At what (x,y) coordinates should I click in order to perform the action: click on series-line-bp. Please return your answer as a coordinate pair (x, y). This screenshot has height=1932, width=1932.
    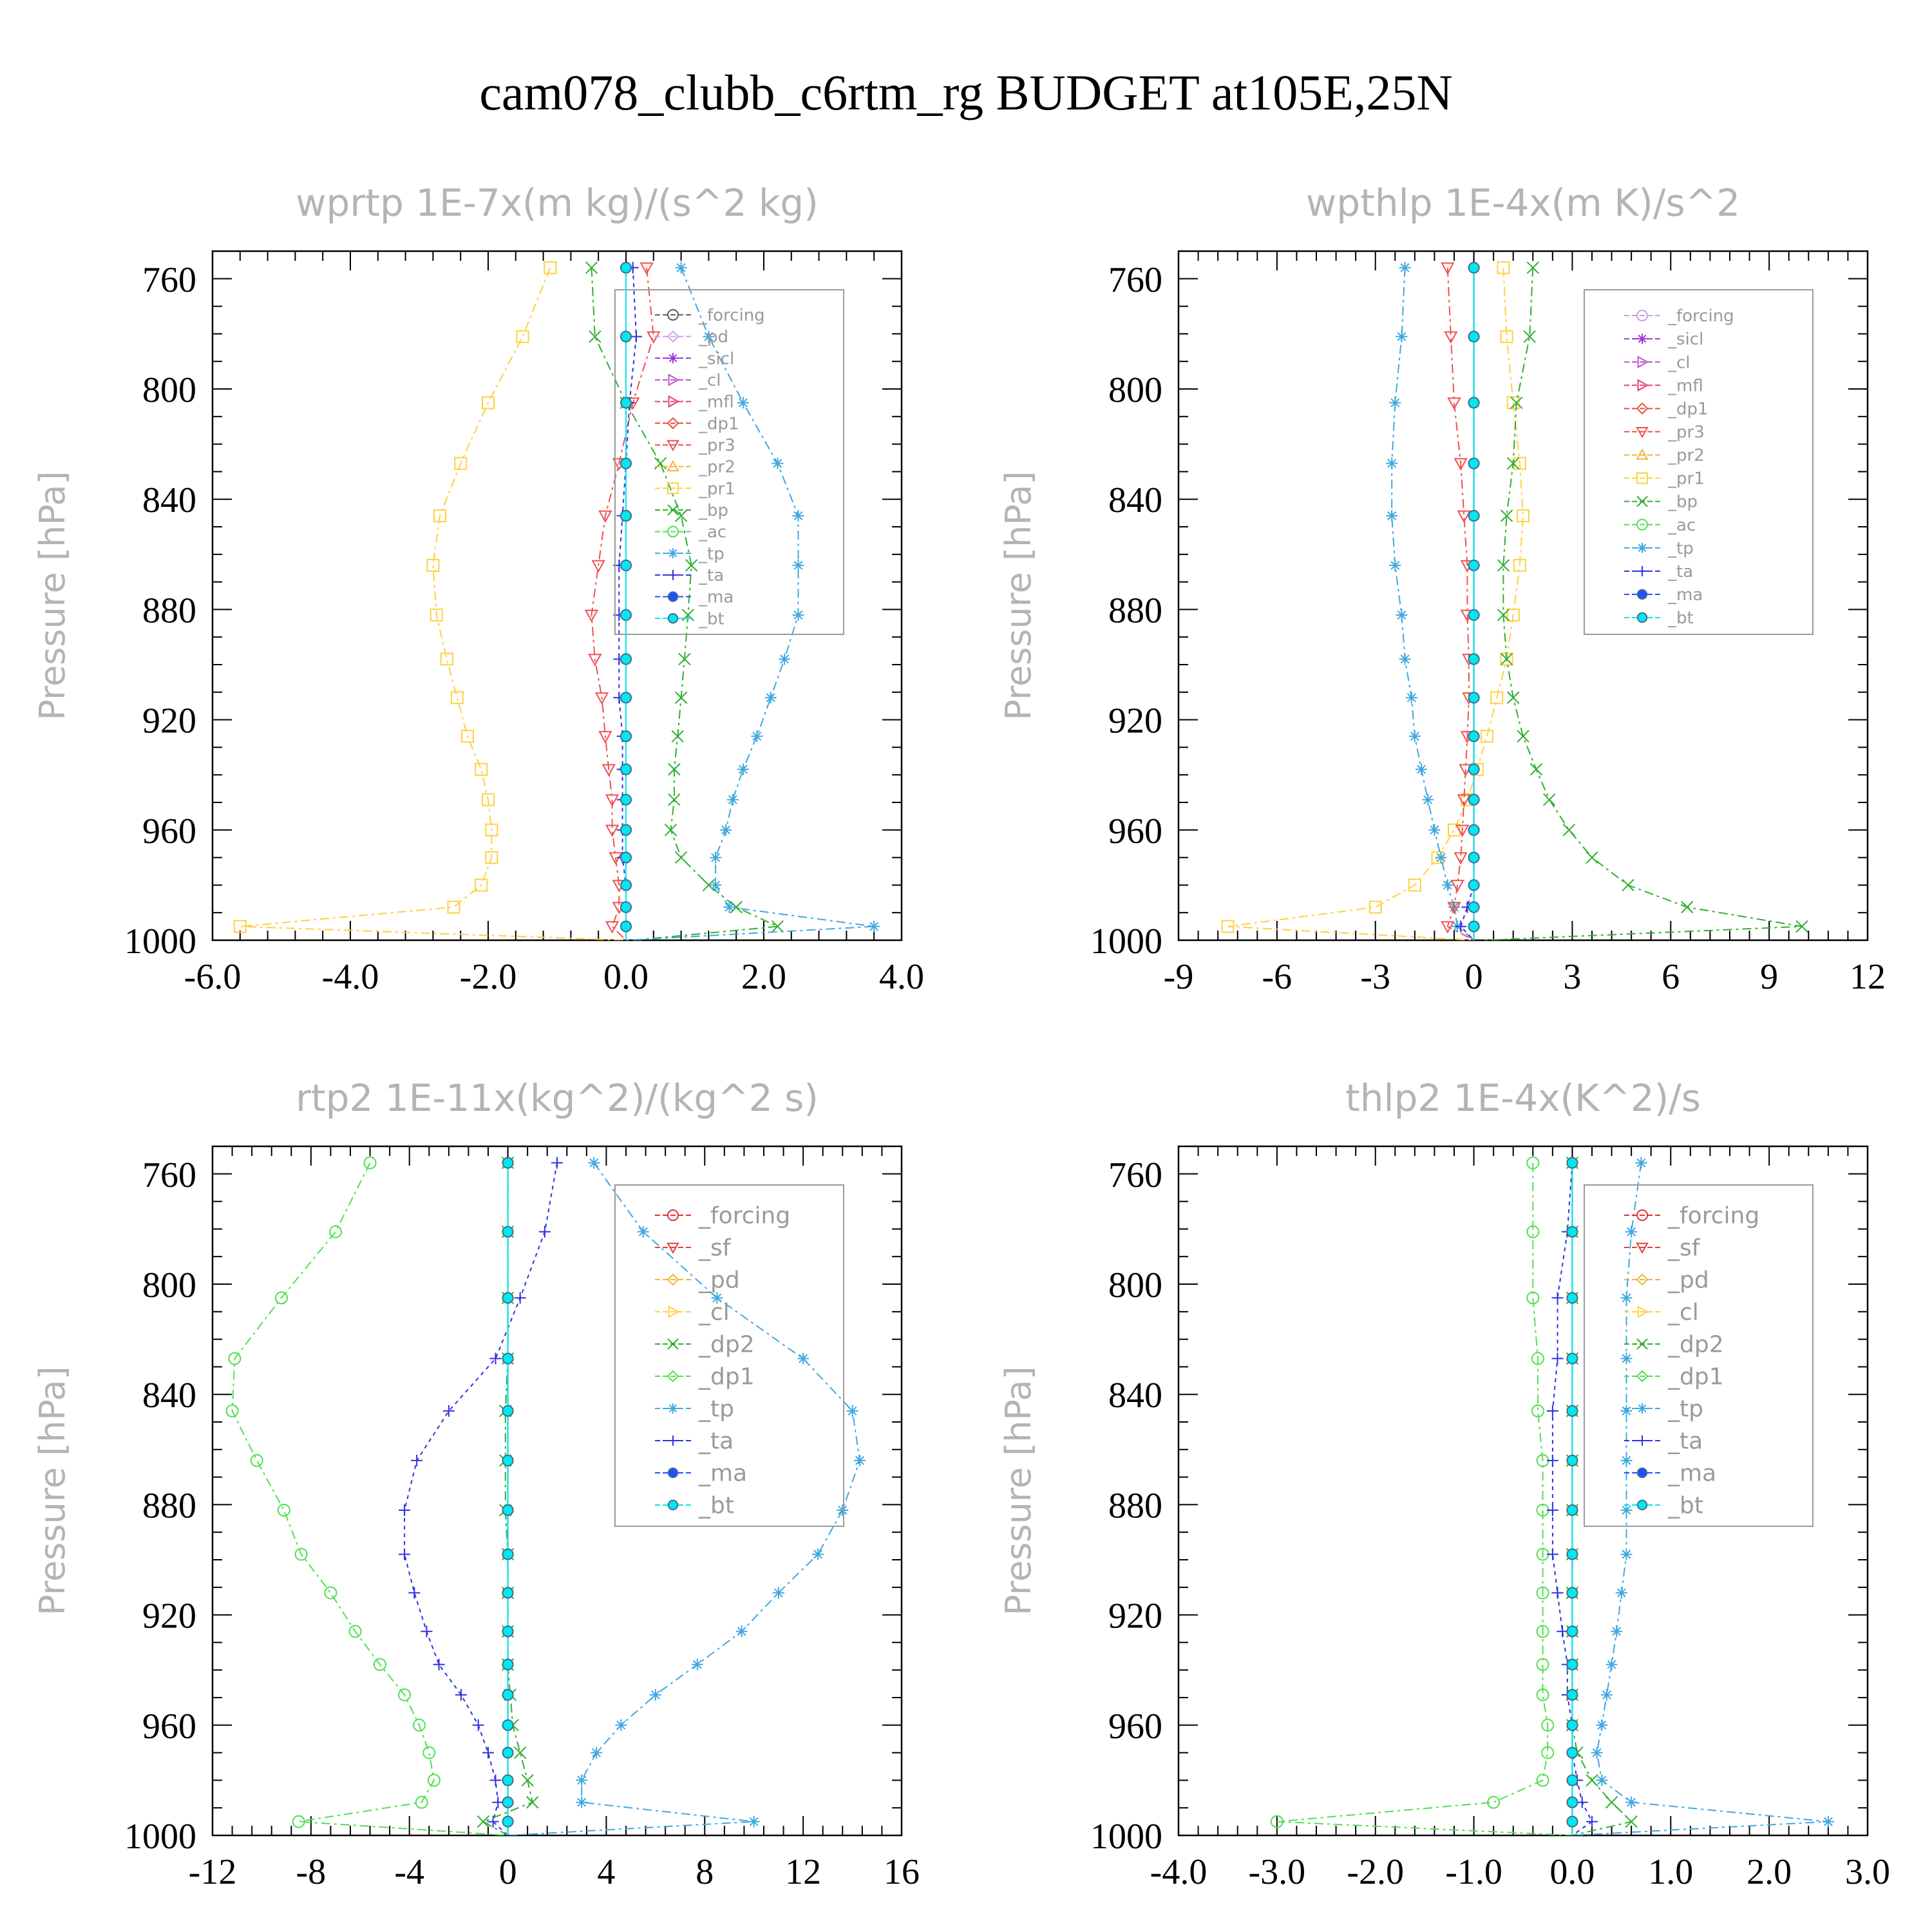
    Looking at the image, I should click on (1643, 603).